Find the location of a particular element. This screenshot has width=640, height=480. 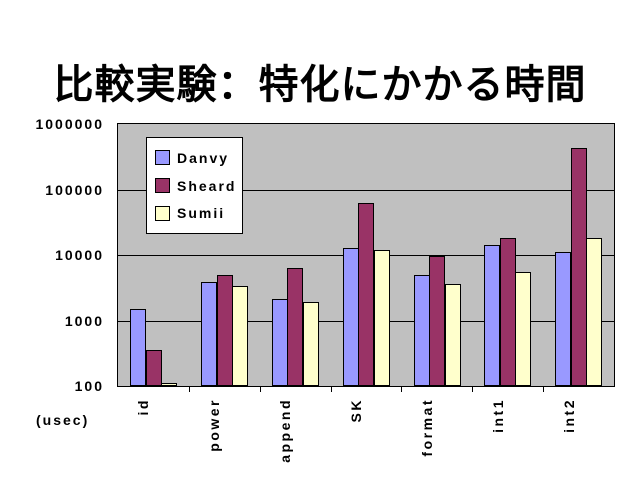

bar-danvy-int1 is located at coordinates (492, 315).